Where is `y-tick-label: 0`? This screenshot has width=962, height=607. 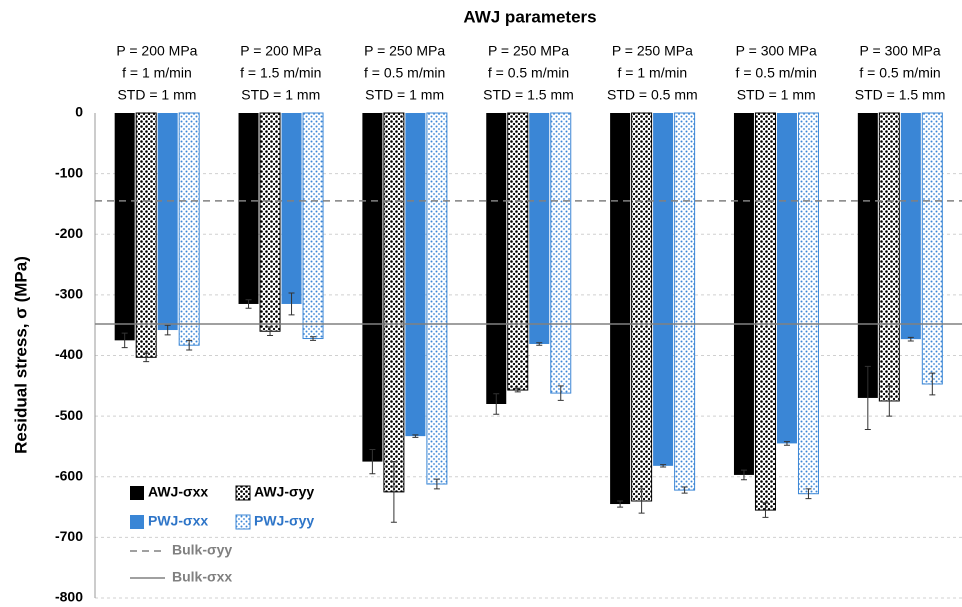
y-tick-label: 0 is located at coordinates (79, 112).